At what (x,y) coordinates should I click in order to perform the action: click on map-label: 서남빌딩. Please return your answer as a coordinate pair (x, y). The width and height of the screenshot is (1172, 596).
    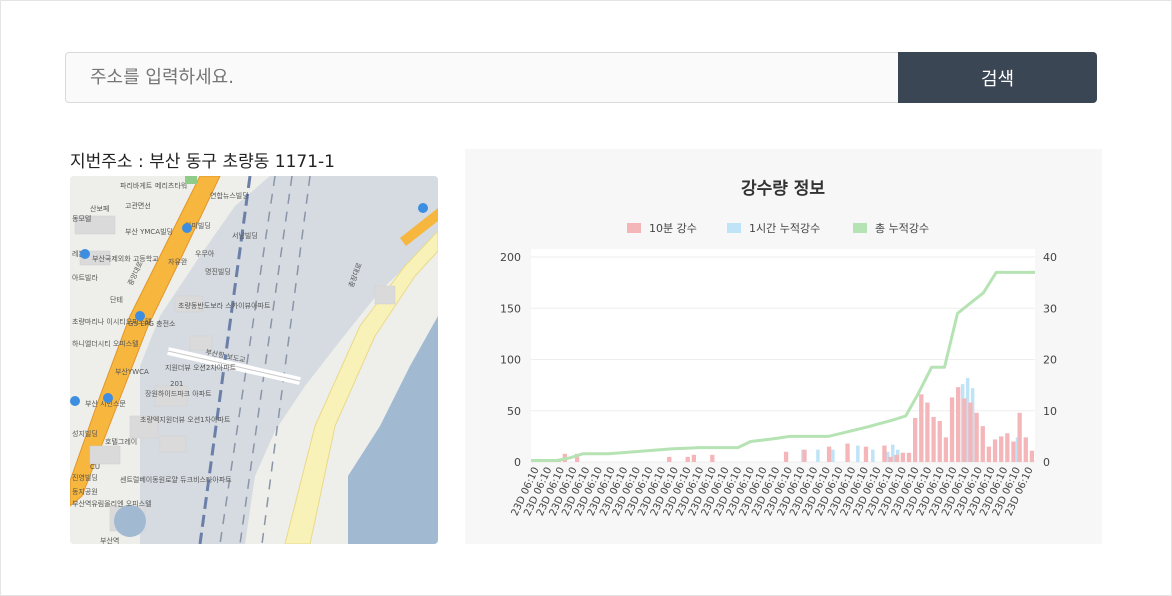
    Looking at the image, I should click on (245, 235).